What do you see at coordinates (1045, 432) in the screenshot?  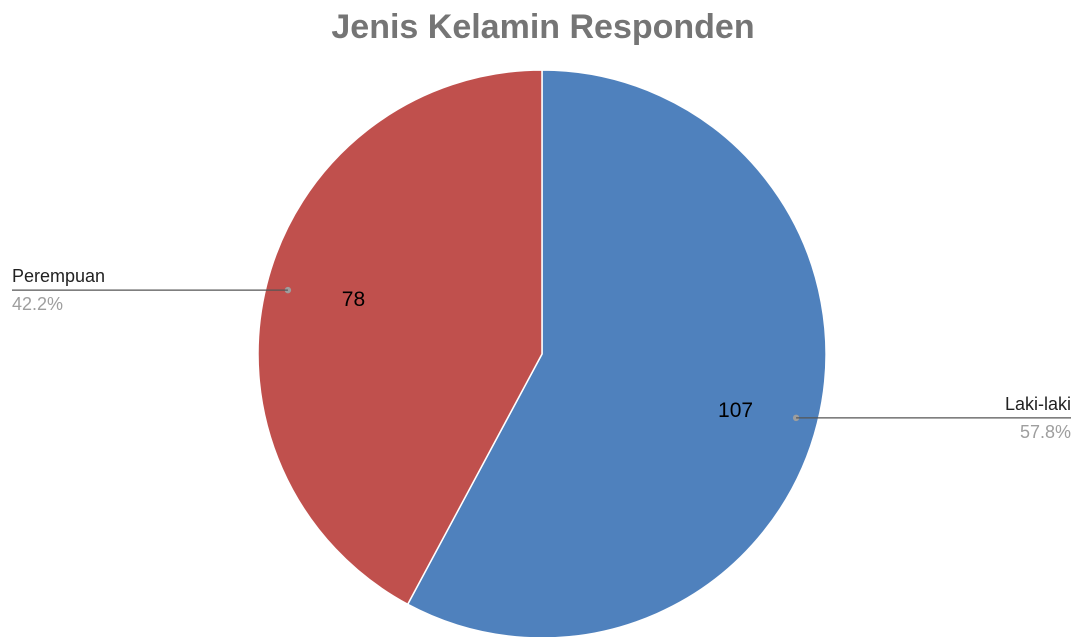 I see `legend-percent-laki-laki: 57.8%` at bounding box center [1045, 432].